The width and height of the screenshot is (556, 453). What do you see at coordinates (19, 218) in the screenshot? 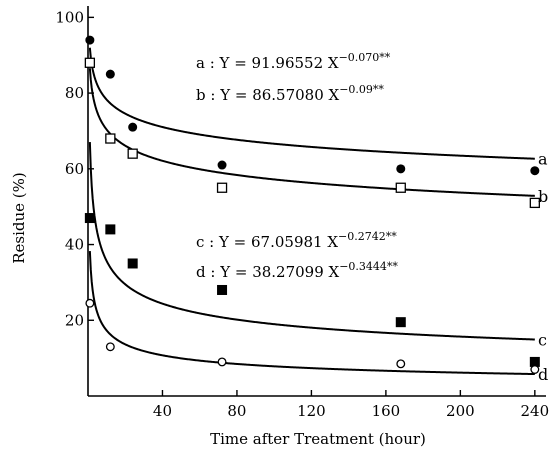
I see `y-axis-title: Residue (%)` at bounding box center [19, 218].